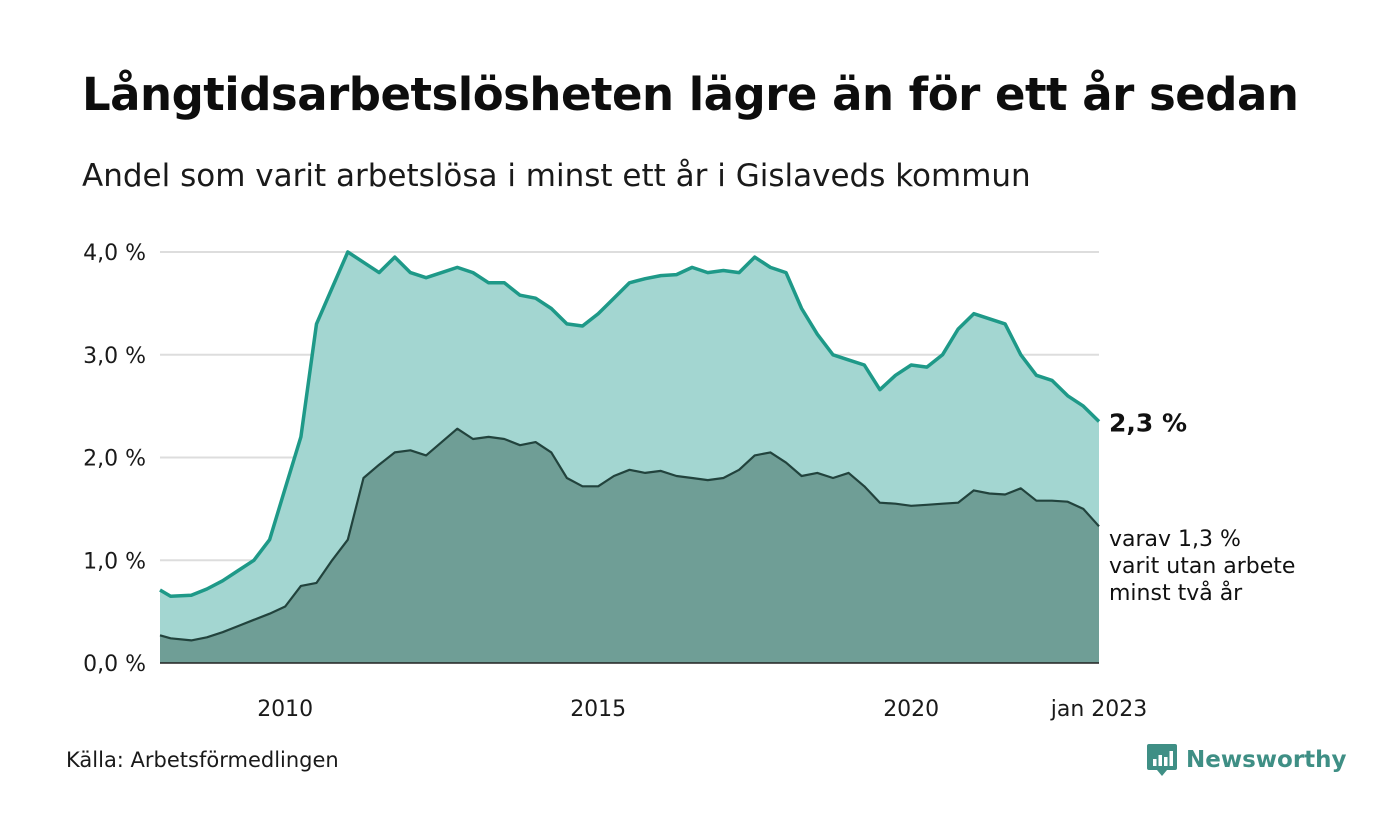  What do you see at coordinates (114, 664) in the screenshot?
I see `y-tick-label: 0,0 %` at bounding box center [114, 664].